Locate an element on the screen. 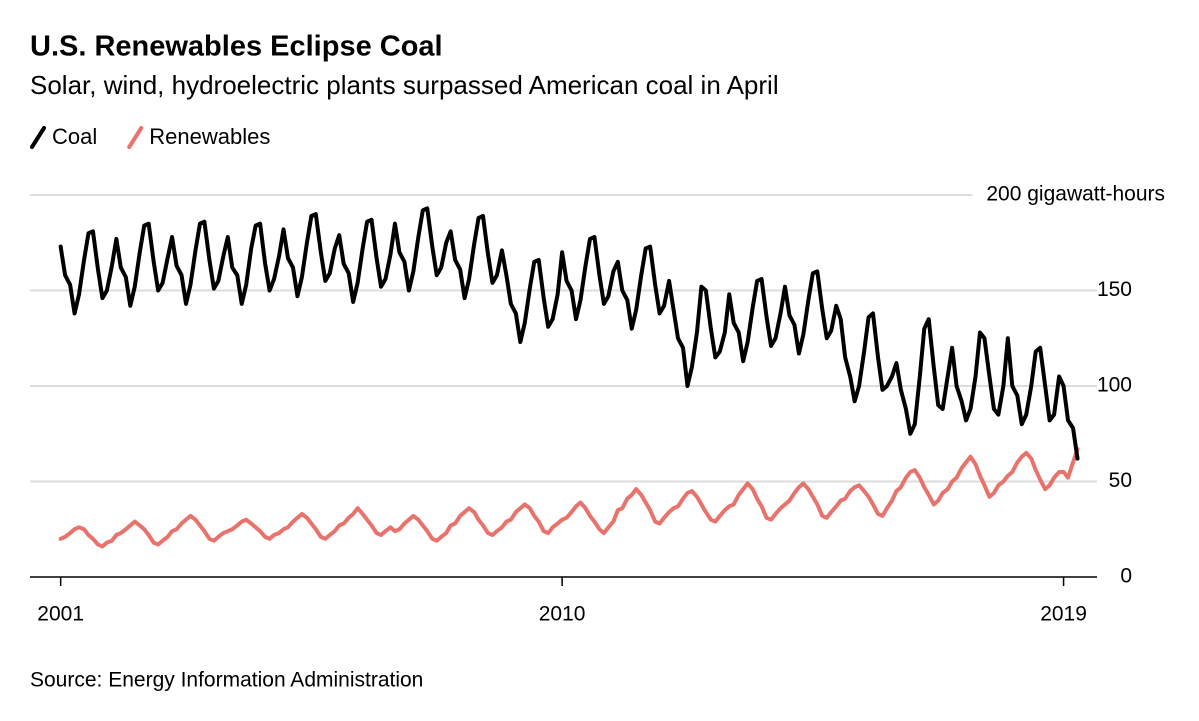 This screenshot has width=1199, height=721. legend-label: Coal is located at coordinates (74, 136).